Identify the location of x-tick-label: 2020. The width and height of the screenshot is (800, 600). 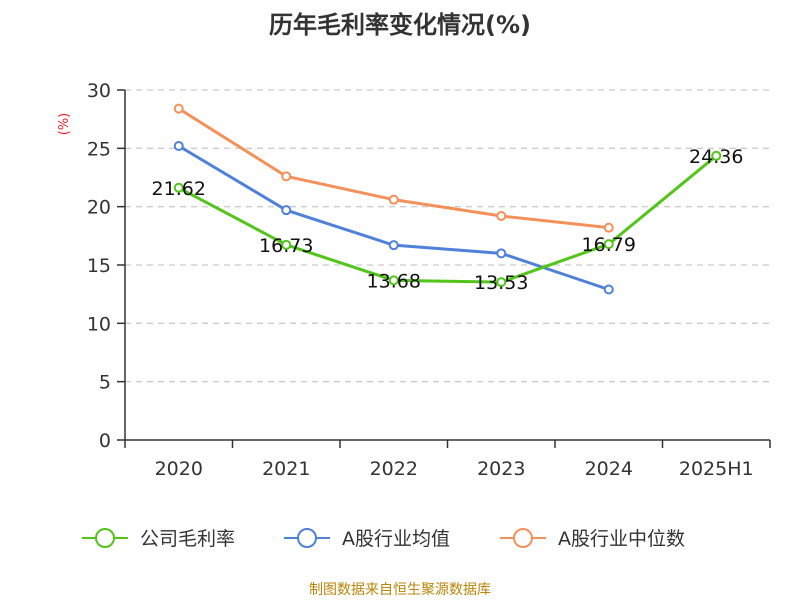
(179, 469).